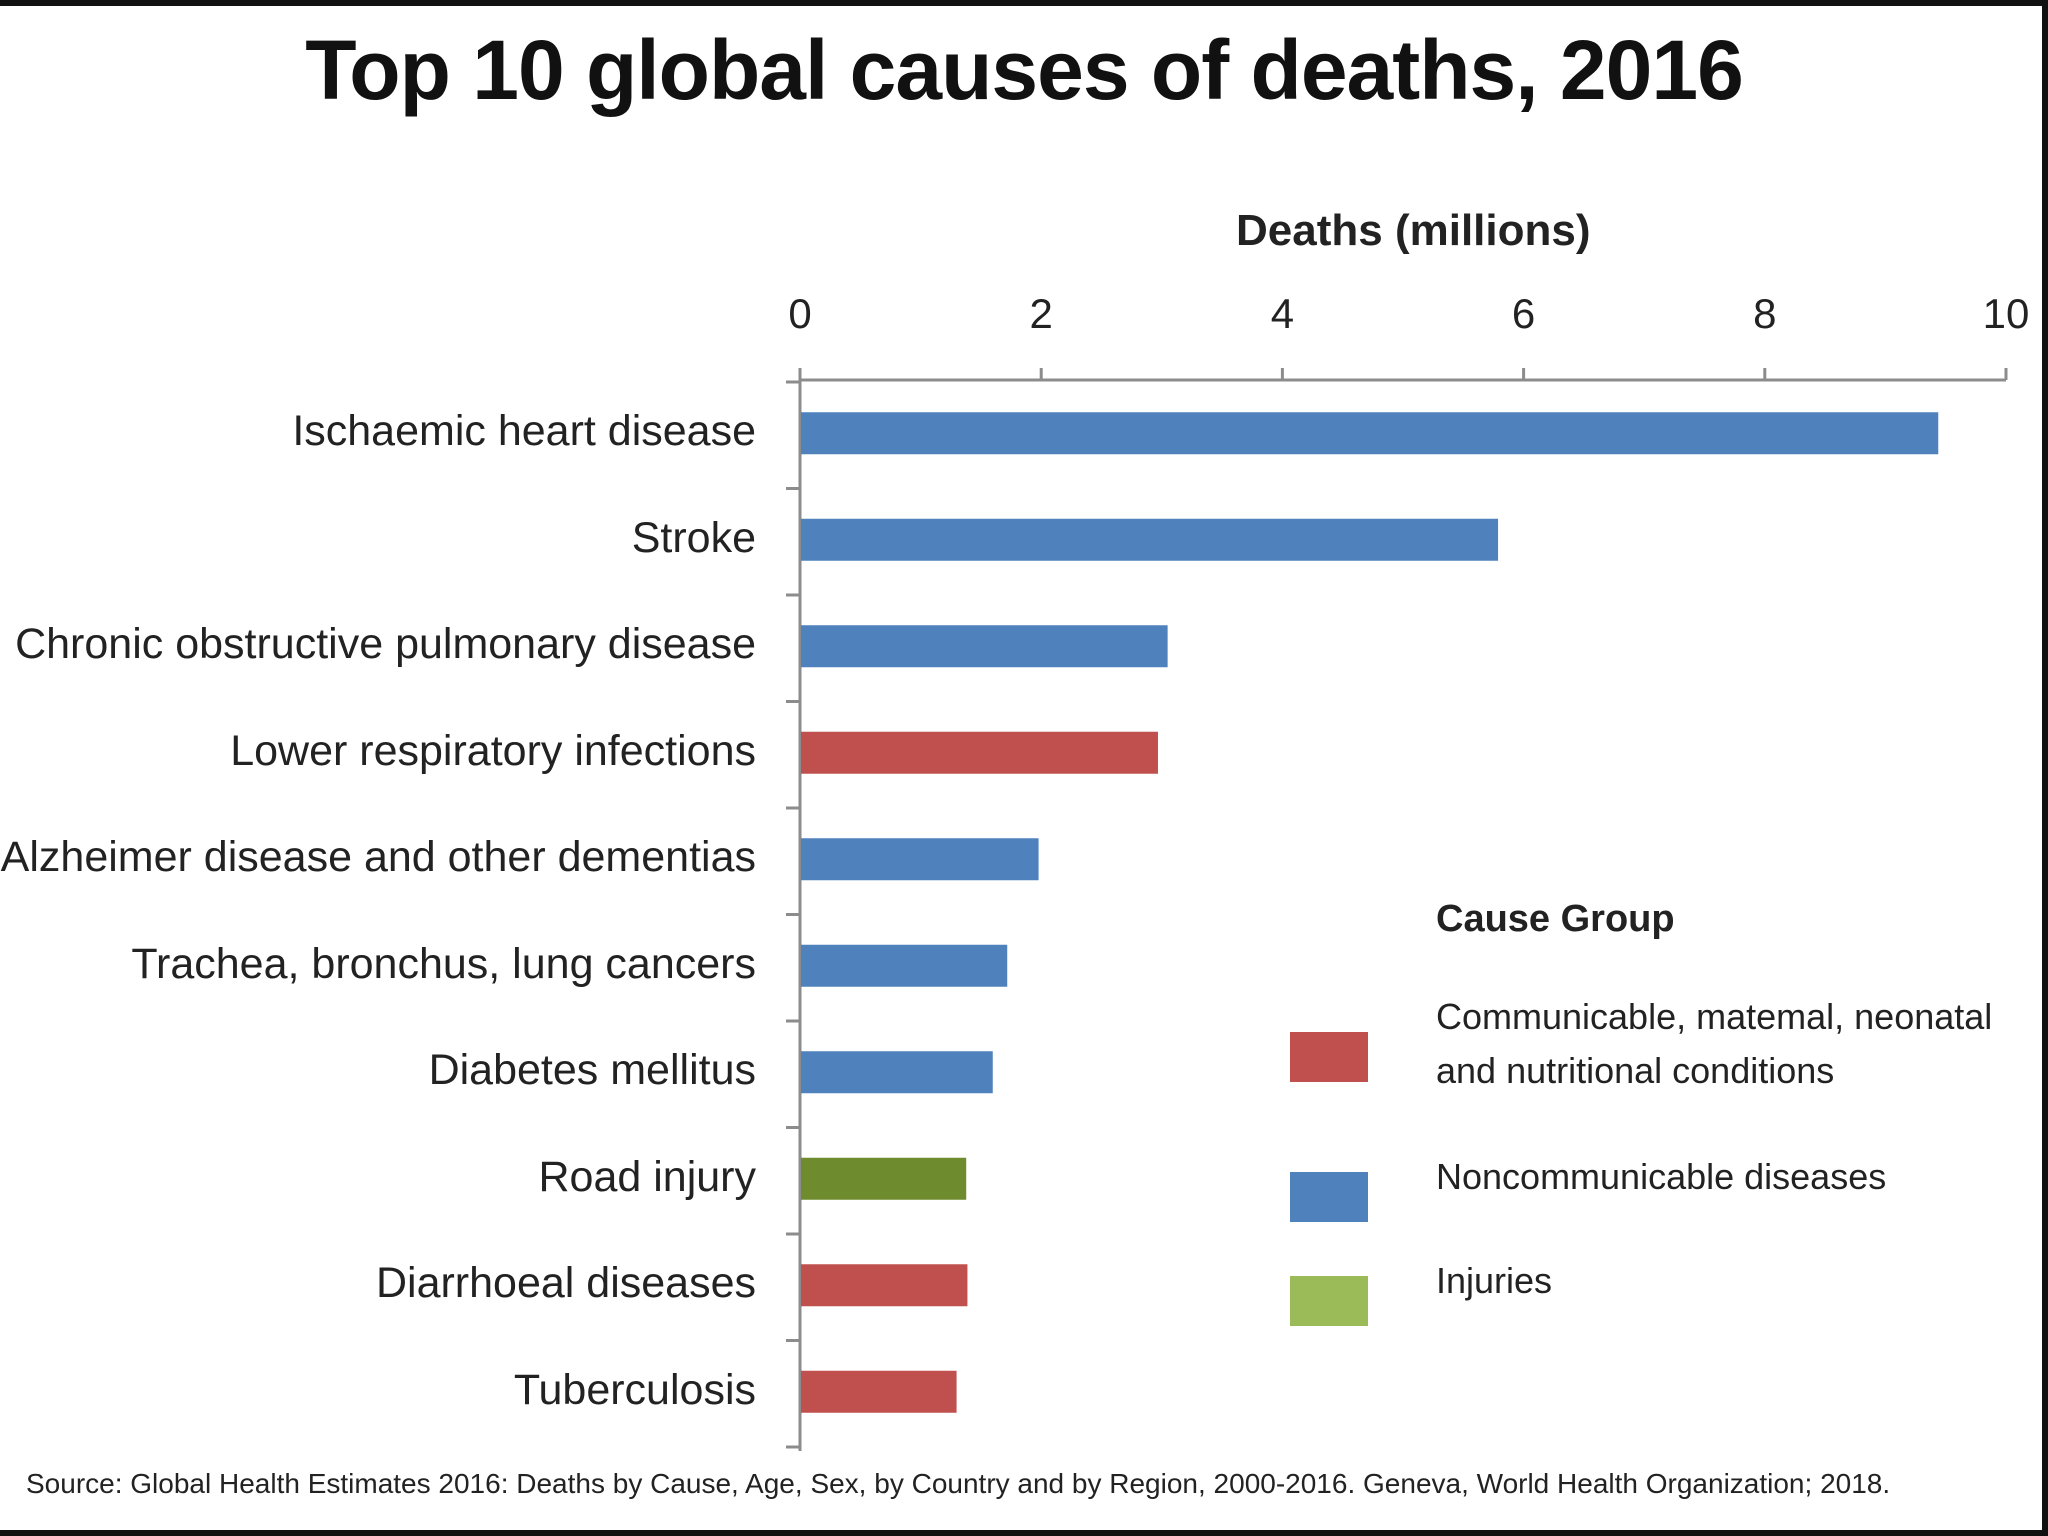  Describe the element at coordinates (1555, 919) in the screenshot. I see `legend-title: Cause Group` at that location.